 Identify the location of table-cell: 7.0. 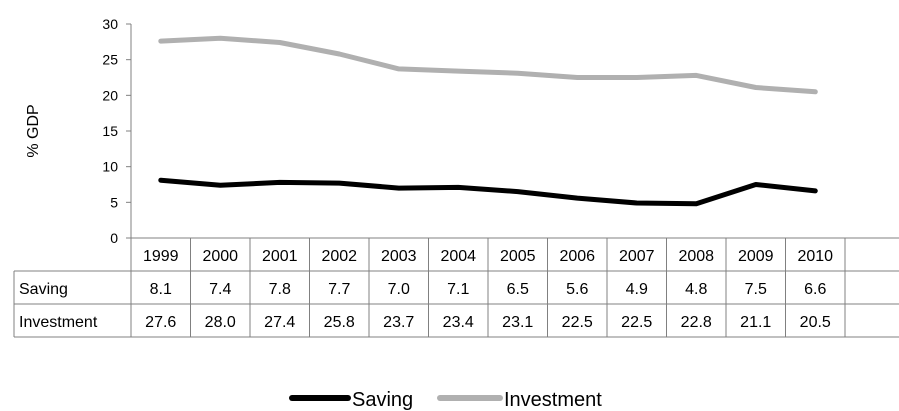
(399, 289).